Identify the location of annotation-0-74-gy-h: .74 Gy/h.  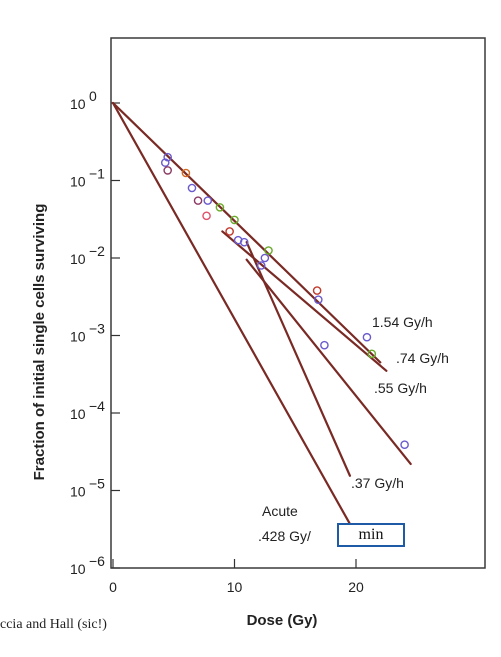
(422, 358).